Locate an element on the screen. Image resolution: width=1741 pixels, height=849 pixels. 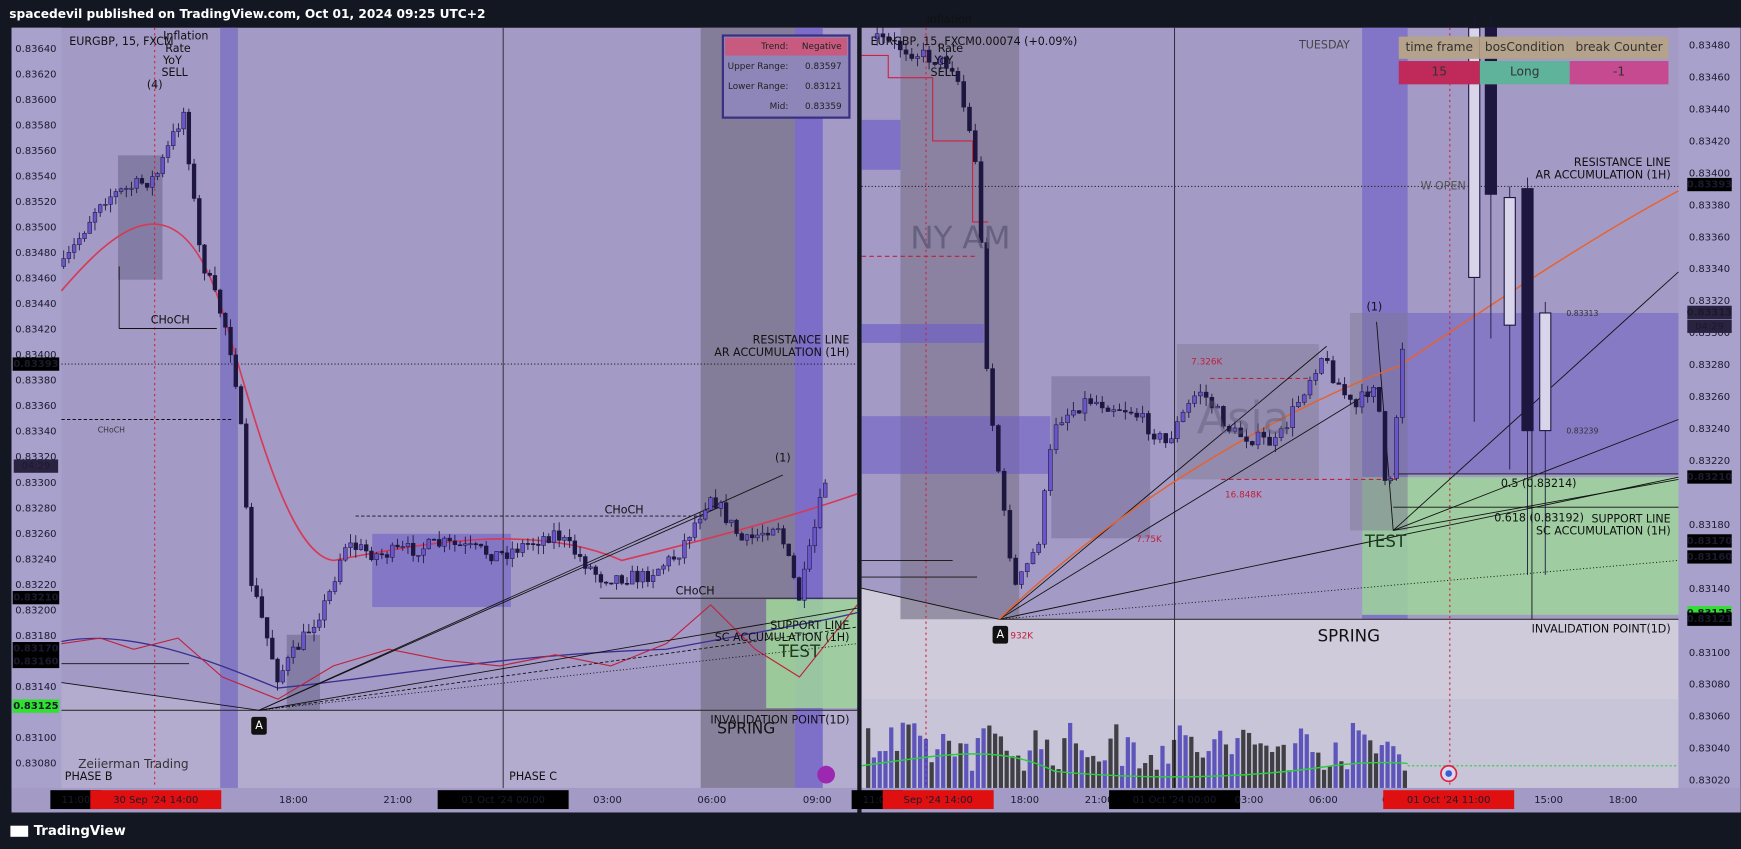
session-label: Asia is located at coordinates (1243, 419).